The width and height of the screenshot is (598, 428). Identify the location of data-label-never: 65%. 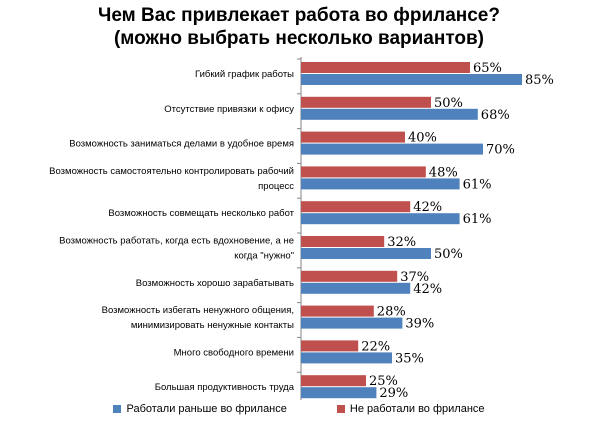
(487, 68).